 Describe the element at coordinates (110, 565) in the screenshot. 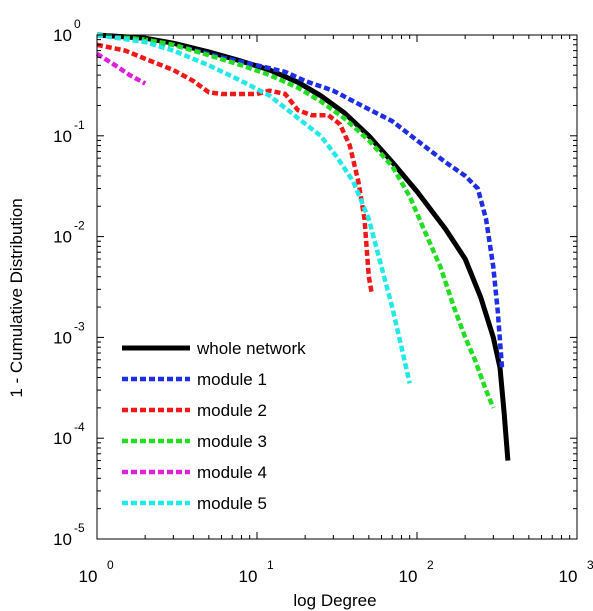

I see `x-tick-exponent: 0` at that location.